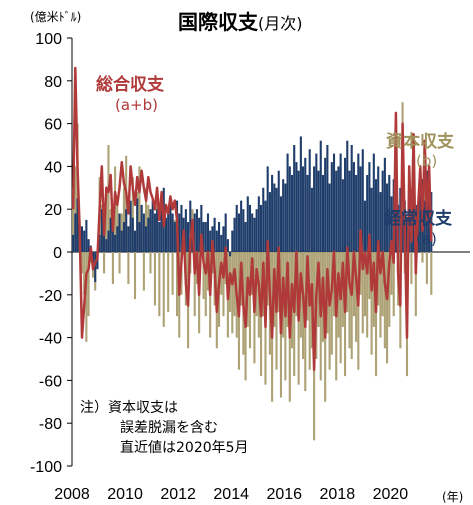 The width and height of the screenshot is (473, 505). Describe the element at coordinates (57, 253) in the screenshot. I see `y-tick-label: 0` at that location.